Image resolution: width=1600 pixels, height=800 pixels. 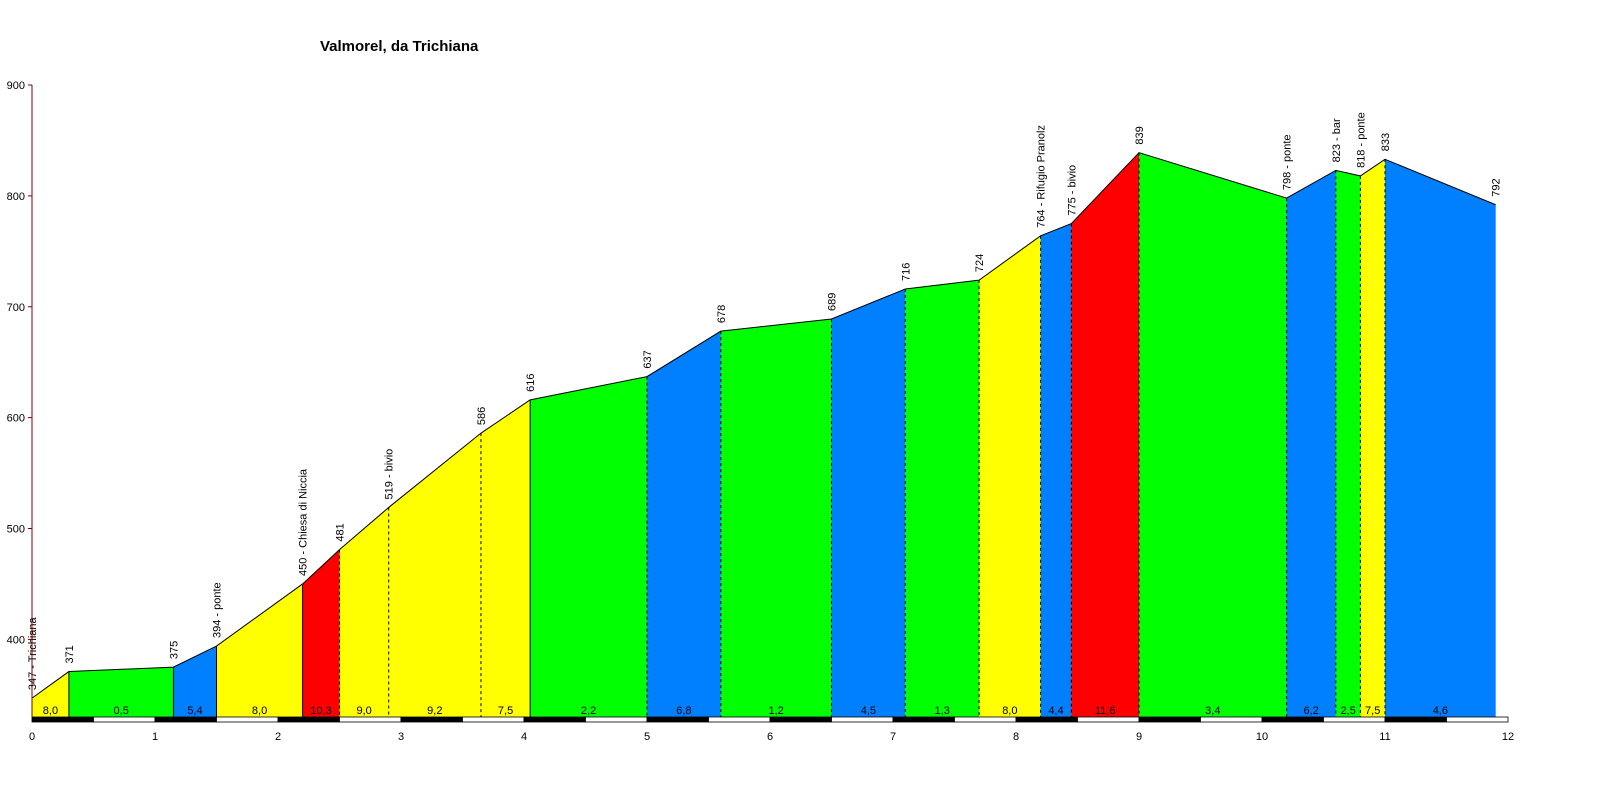 What do you see at coordinates (390, 474) in the screenshot?
I see `point-label: 519 - bivio` at bounding box center [390, 474].